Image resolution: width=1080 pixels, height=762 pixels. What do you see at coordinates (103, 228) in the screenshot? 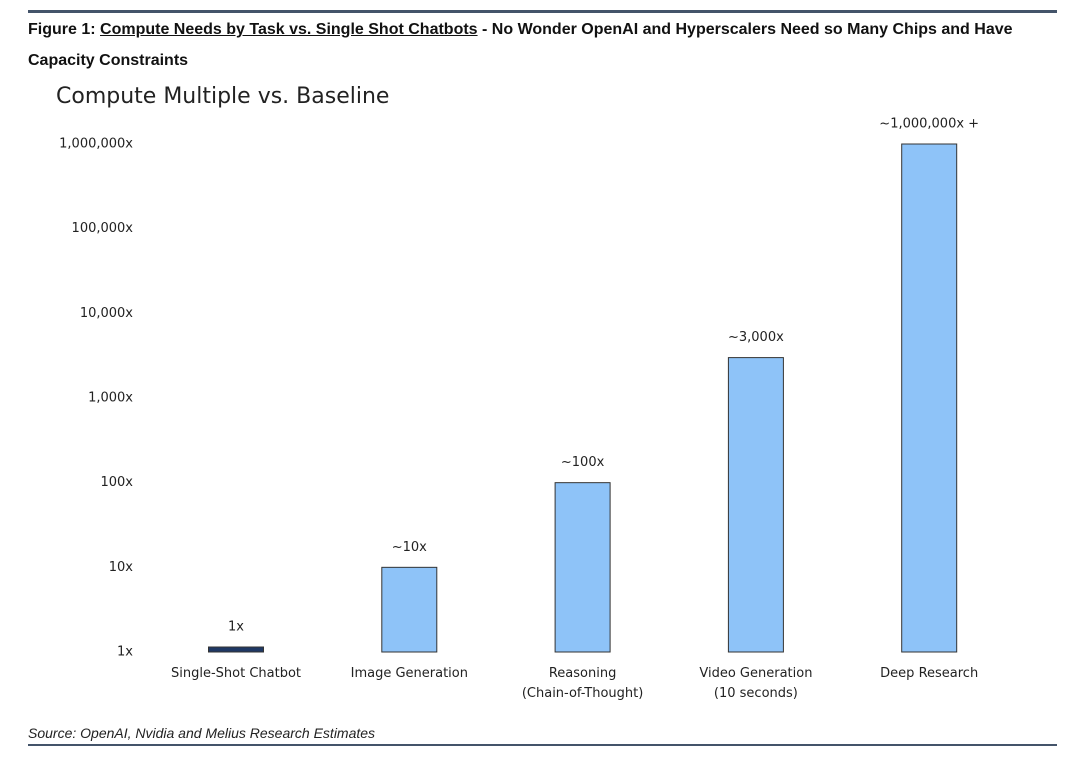
I see `y-tick-label: 100,000x` at bounding box center [103, 228].